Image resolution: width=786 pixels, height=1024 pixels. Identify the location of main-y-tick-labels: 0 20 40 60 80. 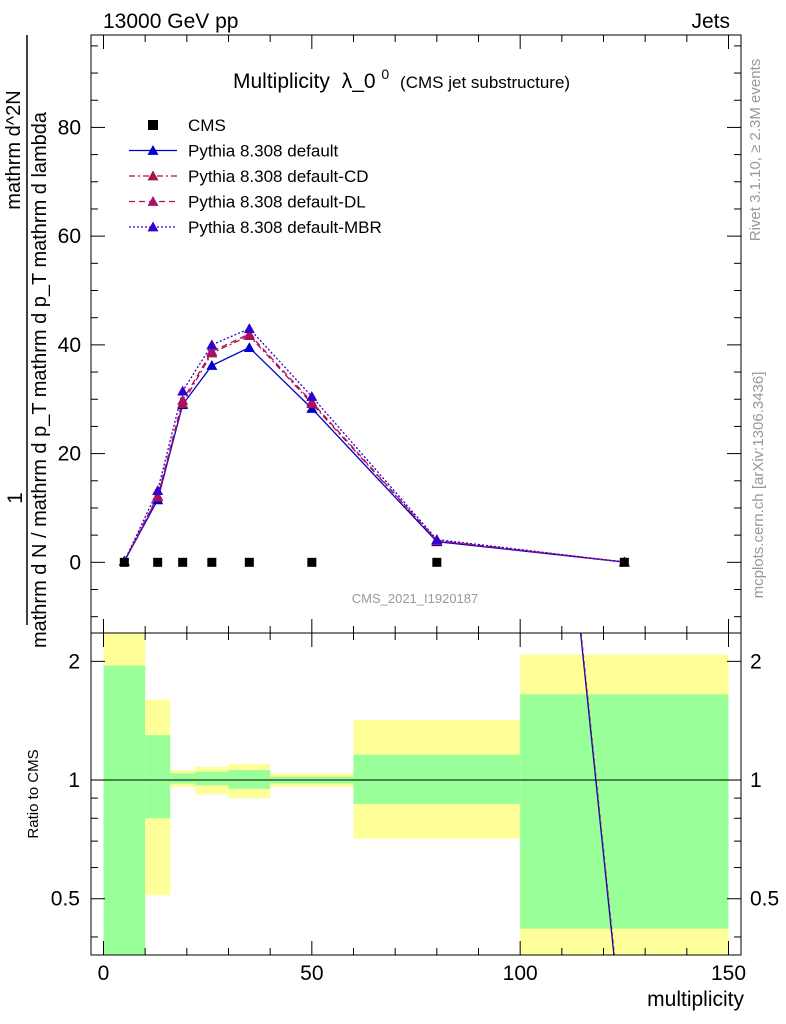
(69, 345).